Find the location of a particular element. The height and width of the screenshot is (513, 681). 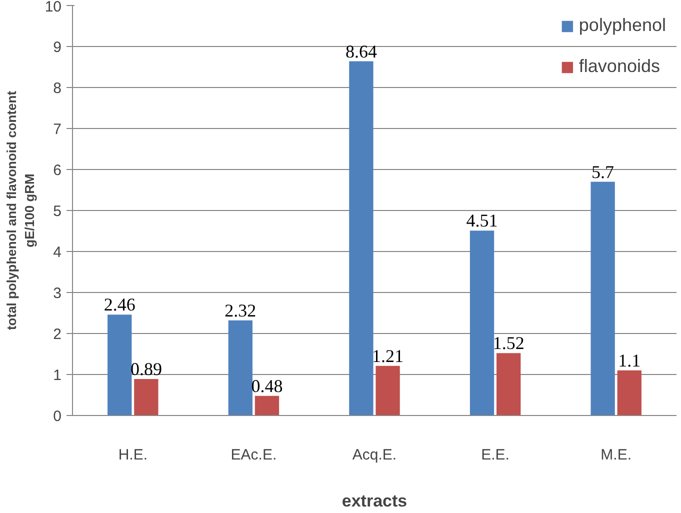

y-tick-label: 8 is located at coordinates (57, 88).